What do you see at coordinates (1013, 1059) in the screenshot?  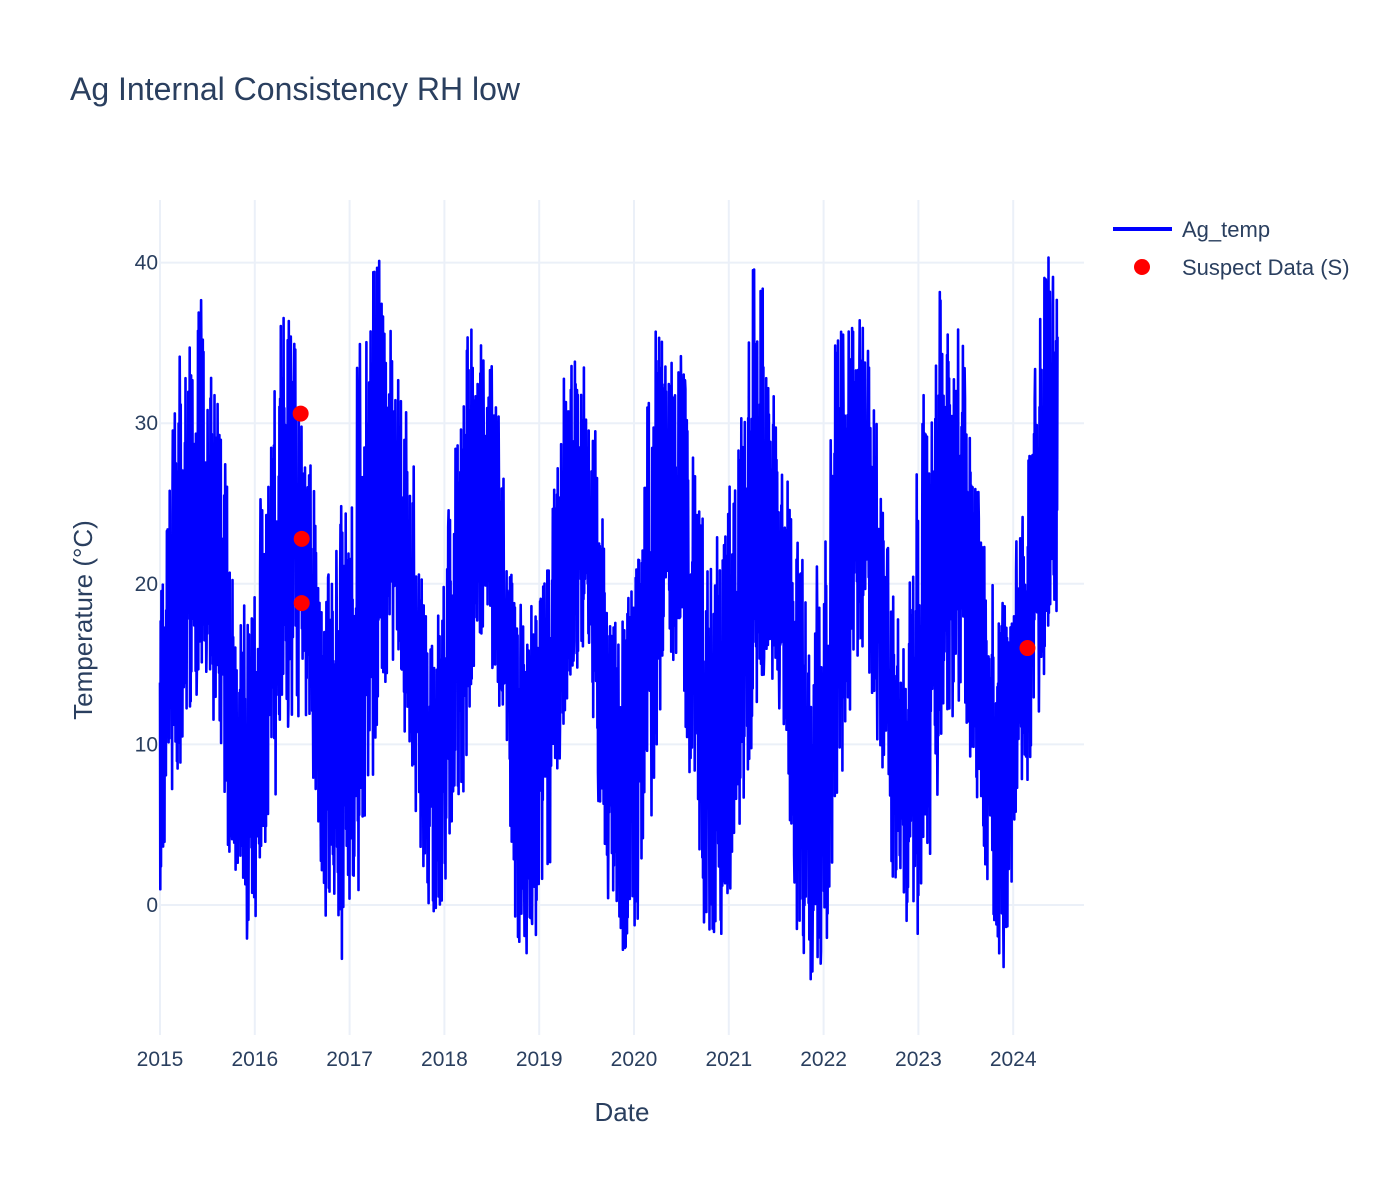 I see `x-tick-label: 2024` at bounding box center [1013, 1059].